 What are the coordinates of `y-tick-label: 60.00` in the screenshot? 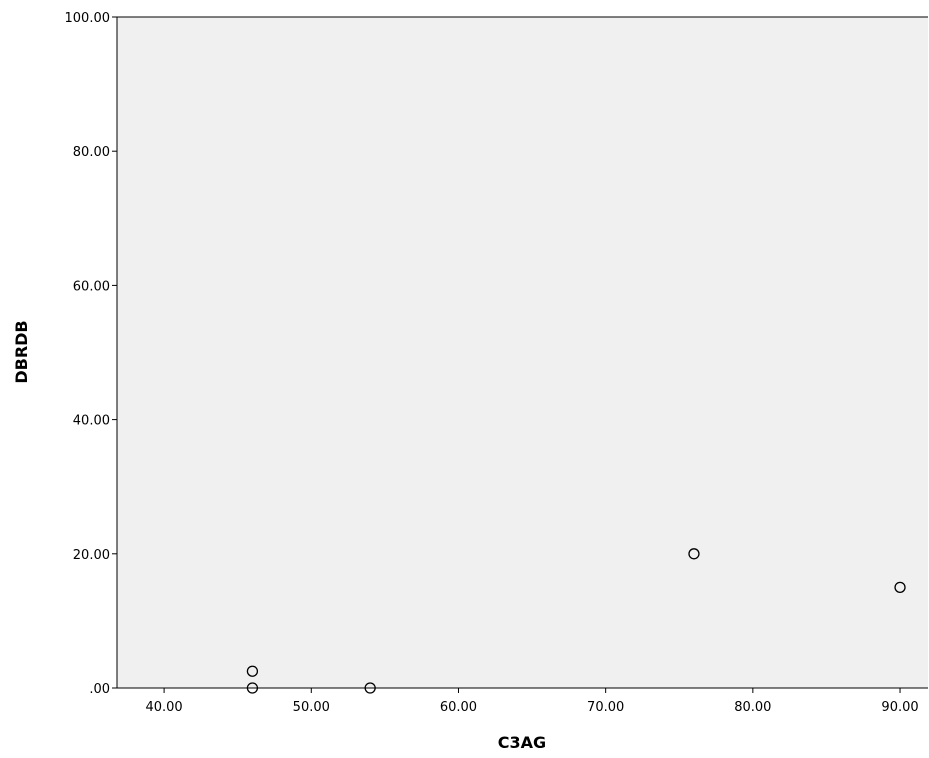 It's located at (91, 286).